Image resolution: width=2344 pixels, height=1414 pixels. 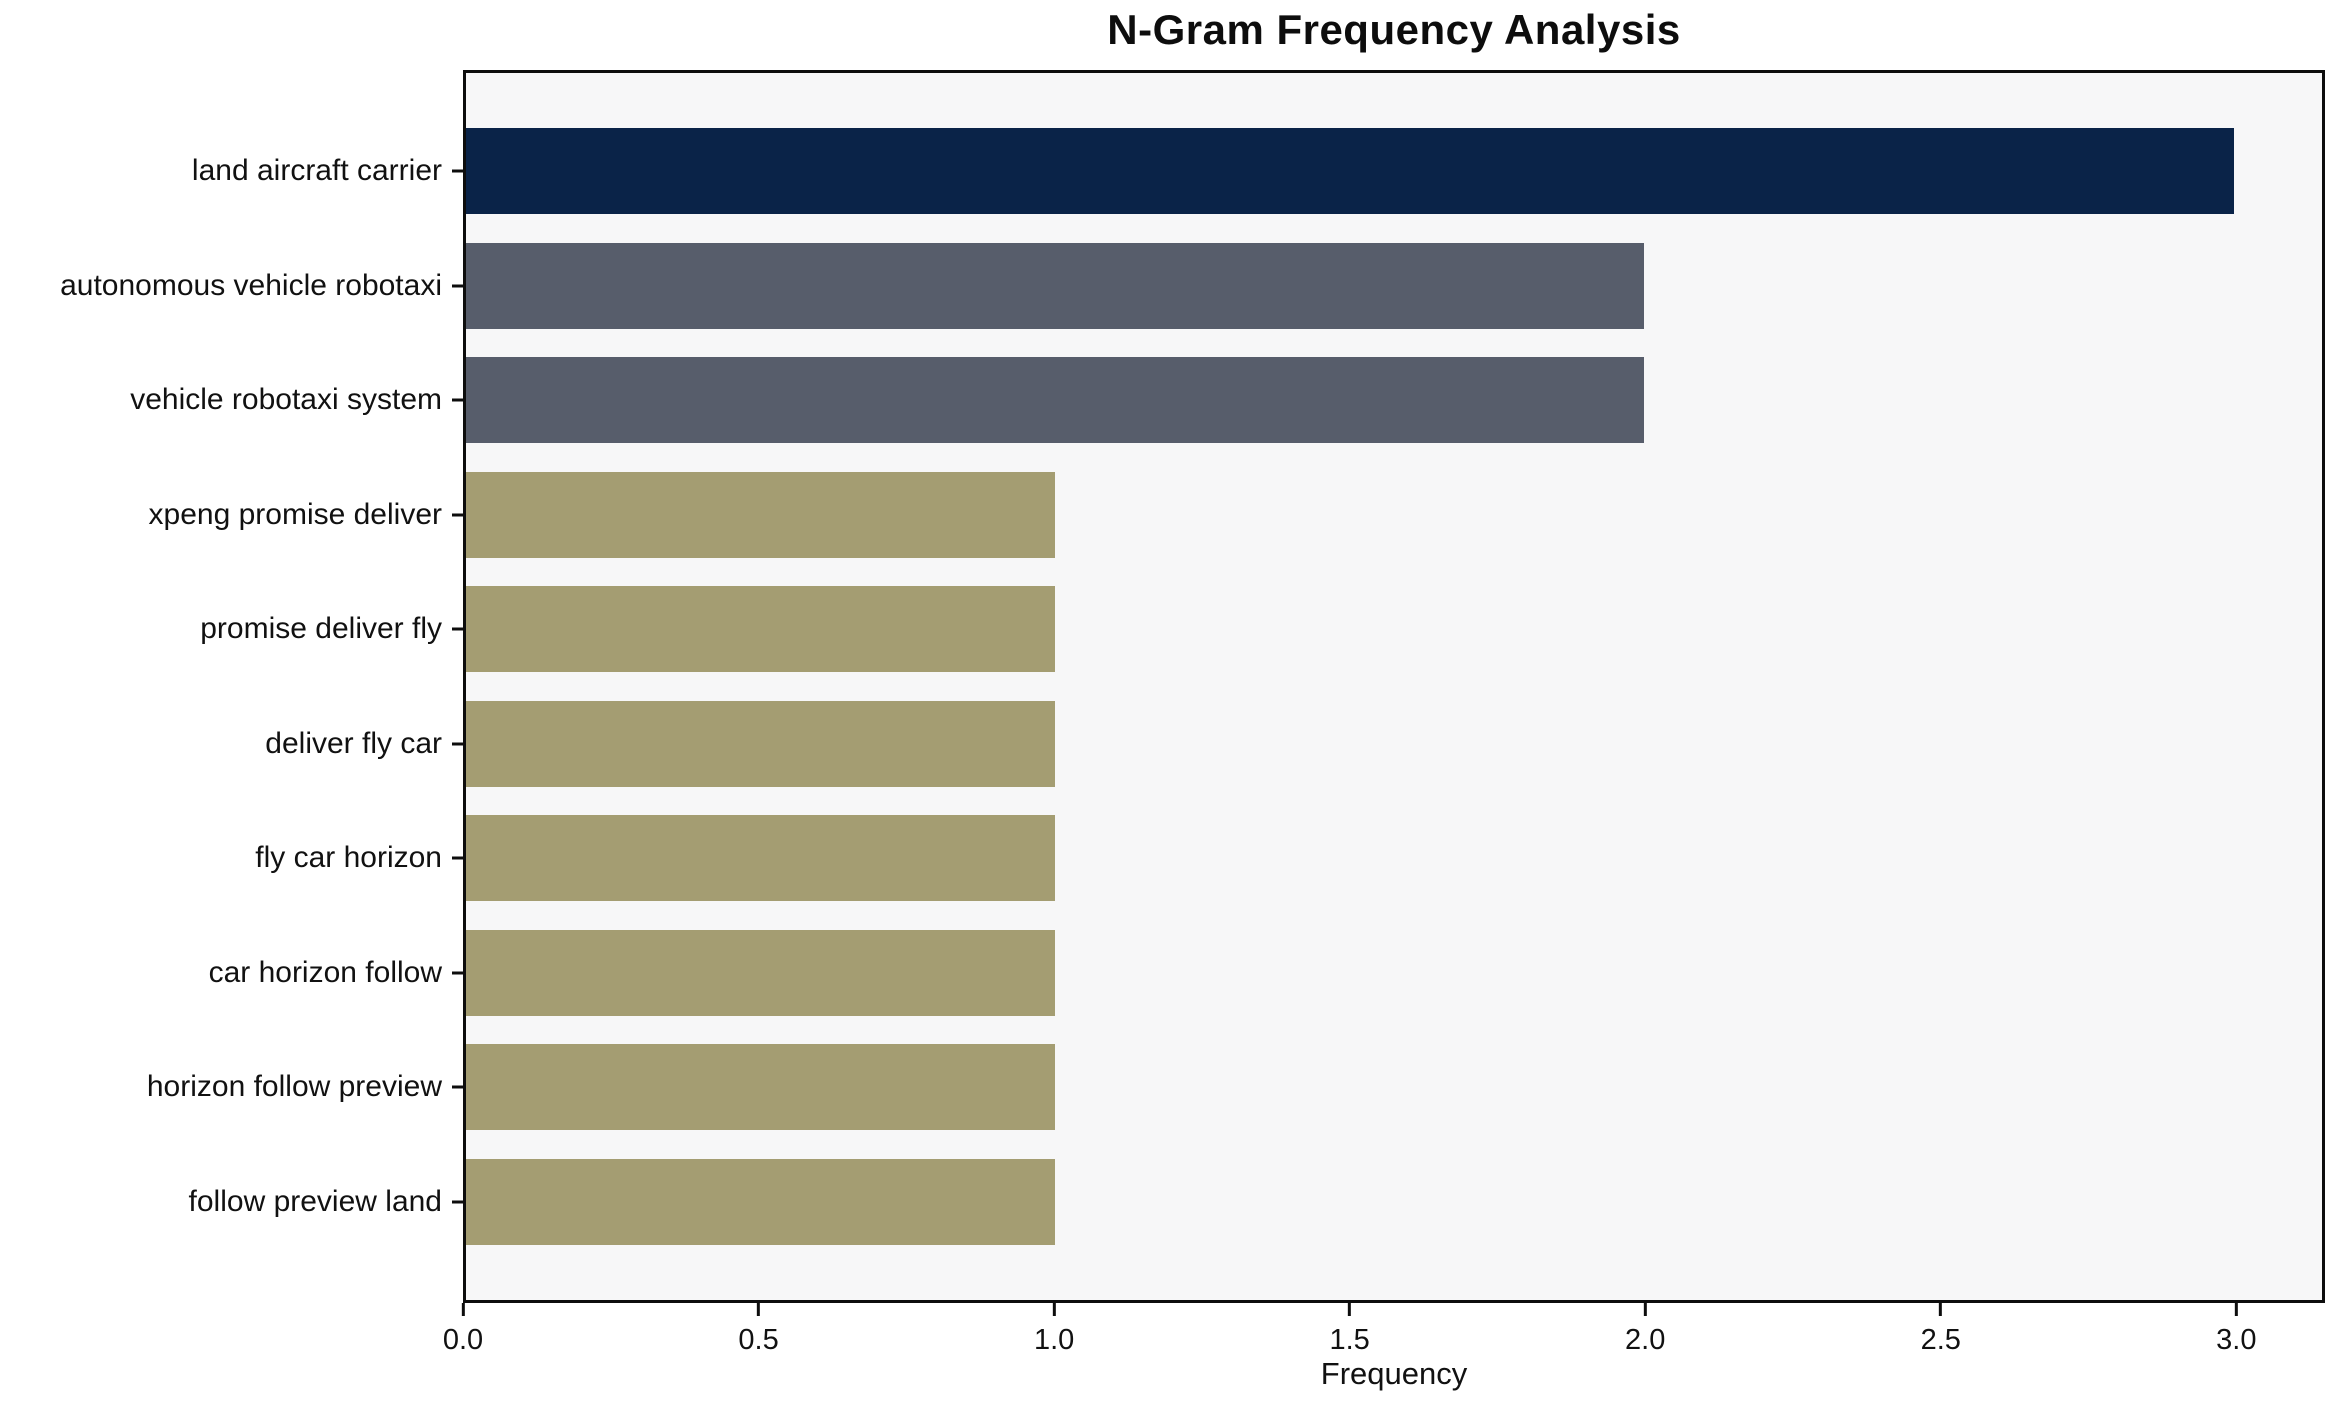 What do you see at coordinates (286, 400) in the screenshot?
I see `y-tick-label: vehicle robotaxi system` at bounding box center [286, 400].